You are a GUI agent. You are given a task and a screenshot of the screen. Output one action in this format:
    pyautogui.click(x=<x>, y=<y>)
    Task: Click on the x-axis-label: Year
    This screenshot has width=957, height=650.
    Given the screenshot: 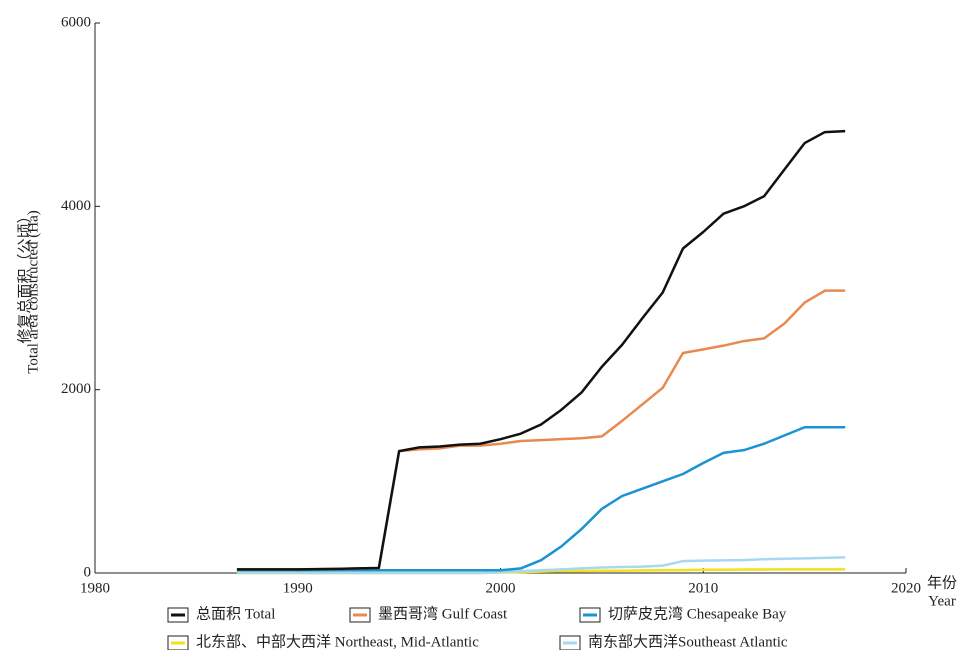 What is the action you would take?
    pyautogui.click(x=942, y=601)
    